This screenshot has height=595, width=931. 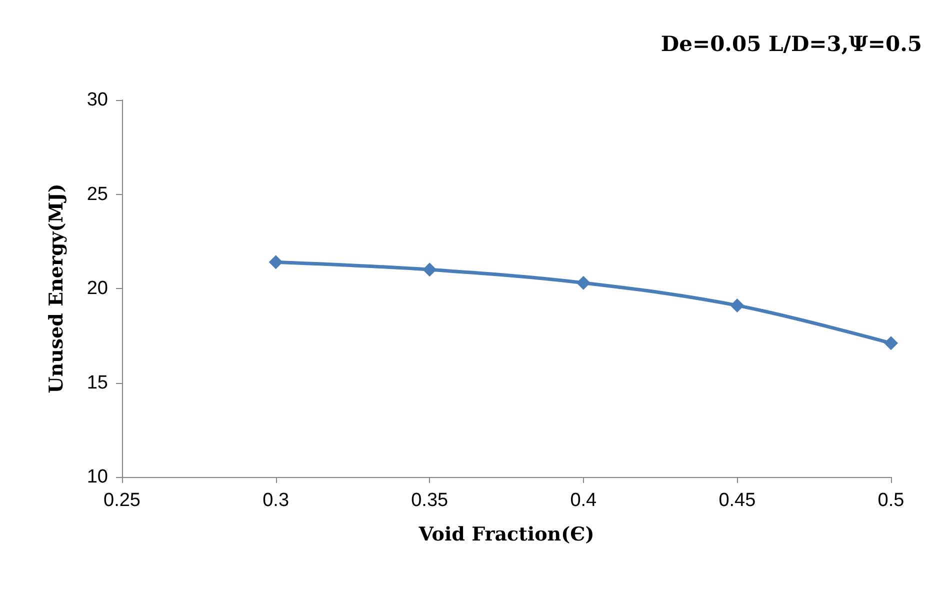 I want to click on y-axis-title: Unused Energy(MJ), so click(x=57, y=289).